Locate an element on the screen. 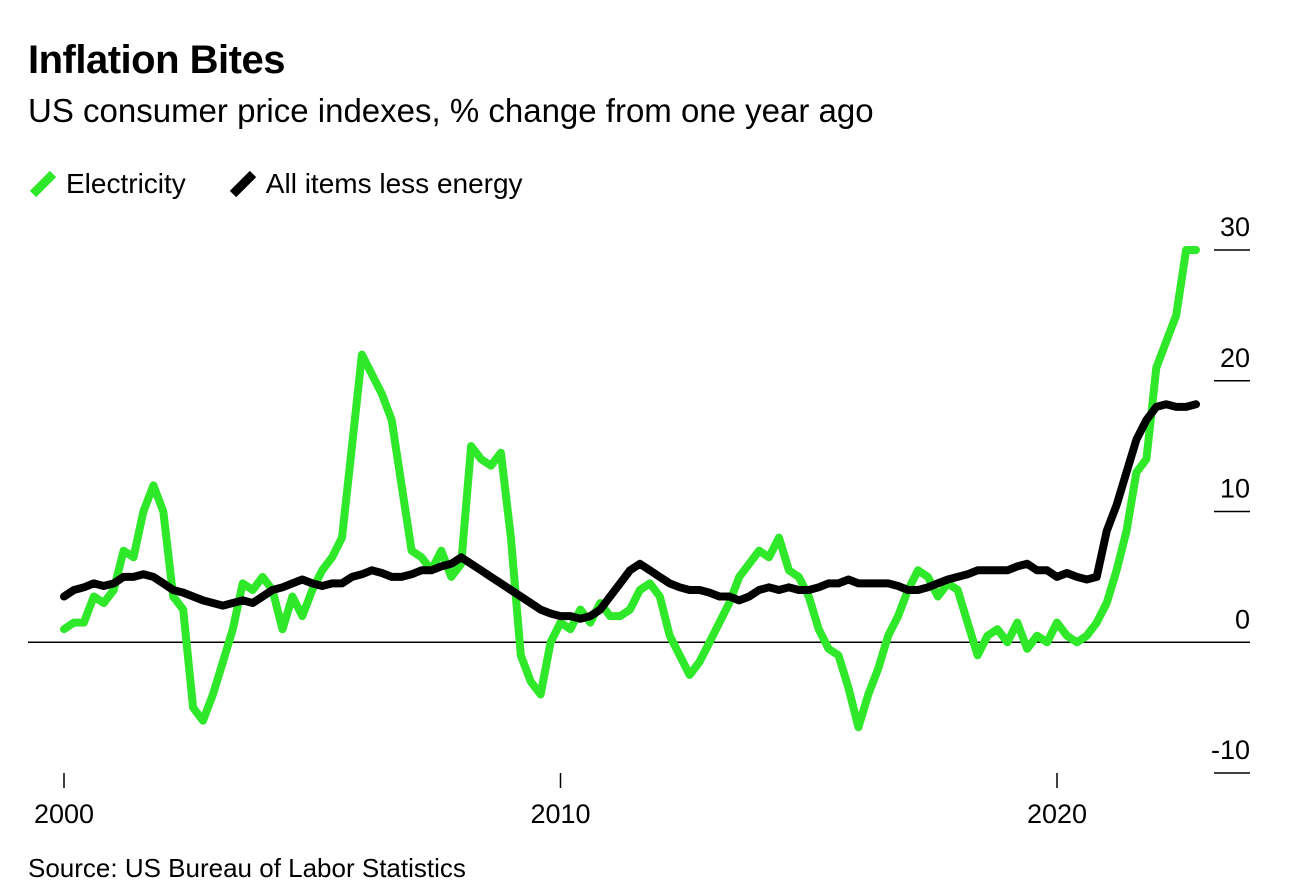  source-note: Source: US Bureau of Labor Statistics is located at coordinates (247, 868).